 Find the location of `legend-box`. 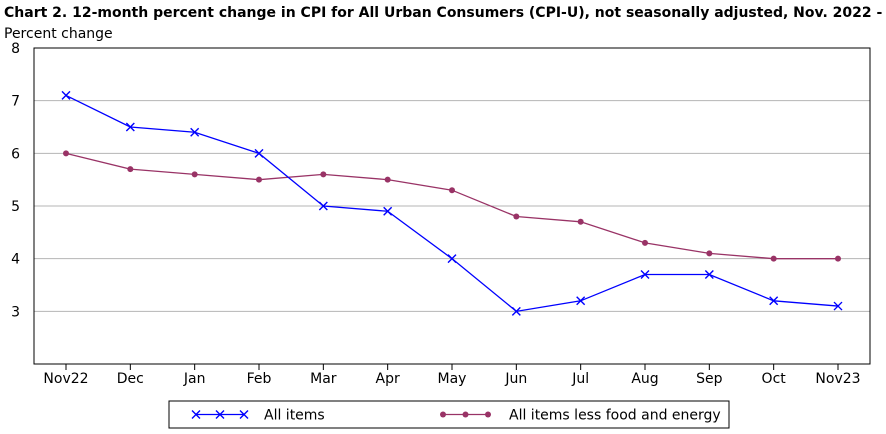

legend-box is located at coordinates (449, 414).